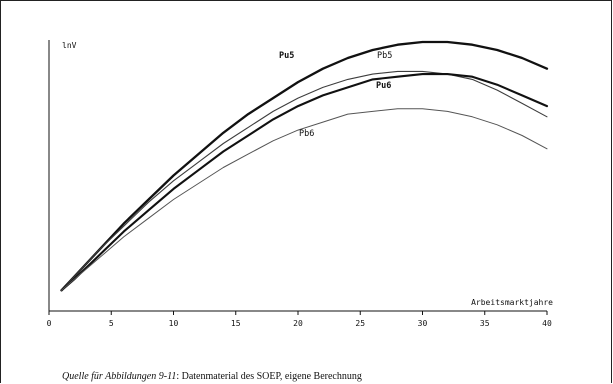  Describe the element at coordinates (298, 323) in the screenshot. I see `x-tick-label-4: 20` at that location.